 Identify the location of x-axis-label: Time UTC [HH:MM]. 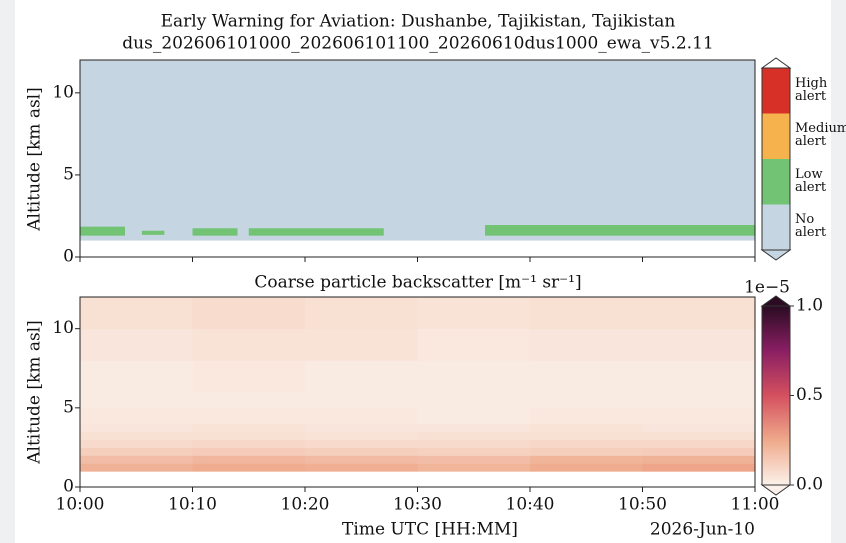
(430, 530).